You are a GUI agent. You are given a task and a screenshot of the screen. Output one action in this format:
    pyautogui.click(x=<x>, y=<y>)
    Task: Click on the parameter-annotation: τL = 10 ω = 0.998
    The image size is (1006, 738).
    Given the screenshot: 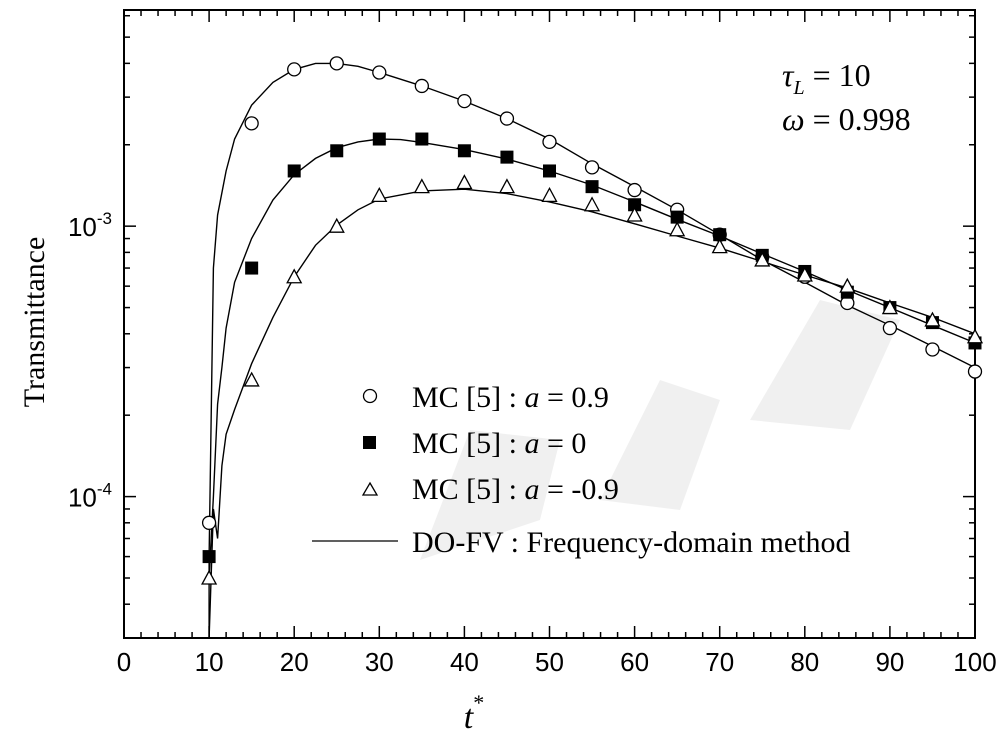 What is the action you would take?
    pyautogui.click(x=846, y=97)
    